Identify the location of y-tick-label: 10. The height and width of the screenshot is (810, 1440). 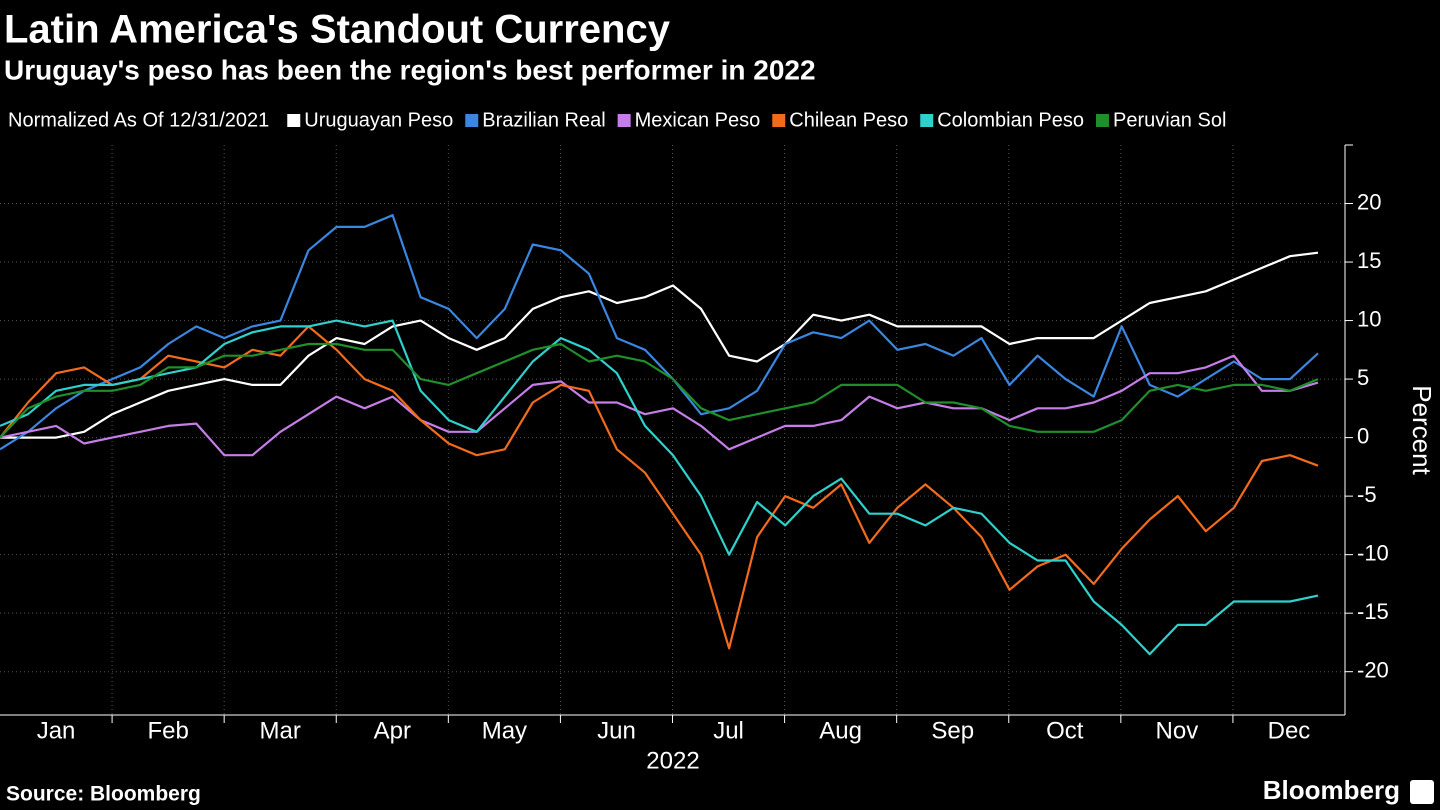
(1369, 318).